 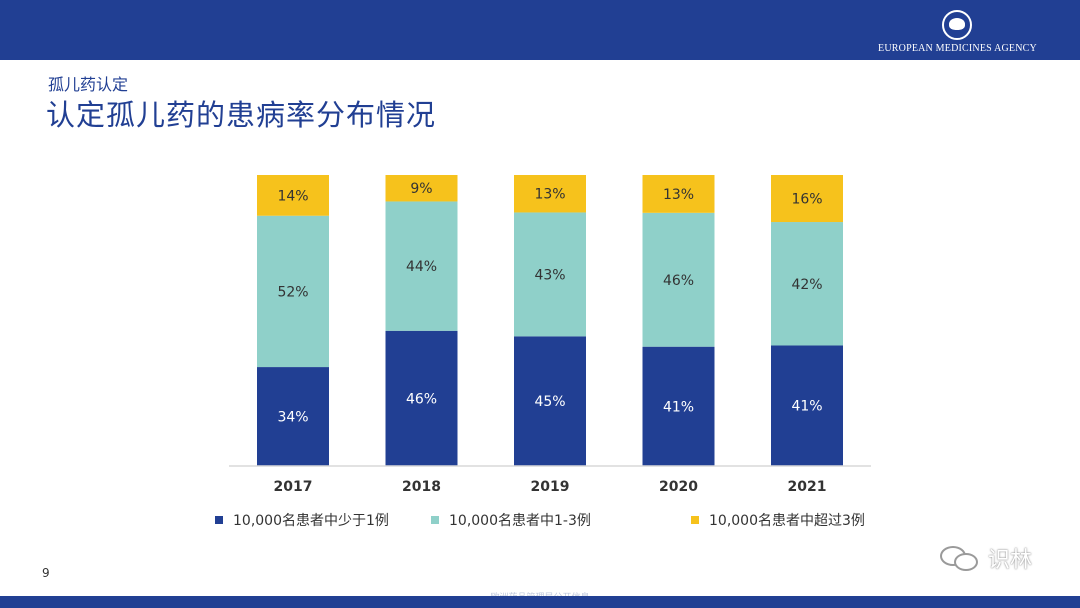 What do you see at coordinates (520, 521) in the screenshot?
I see `legend-label-mid: 10,000名患者中1-3例` at bounding box center [520, 521].